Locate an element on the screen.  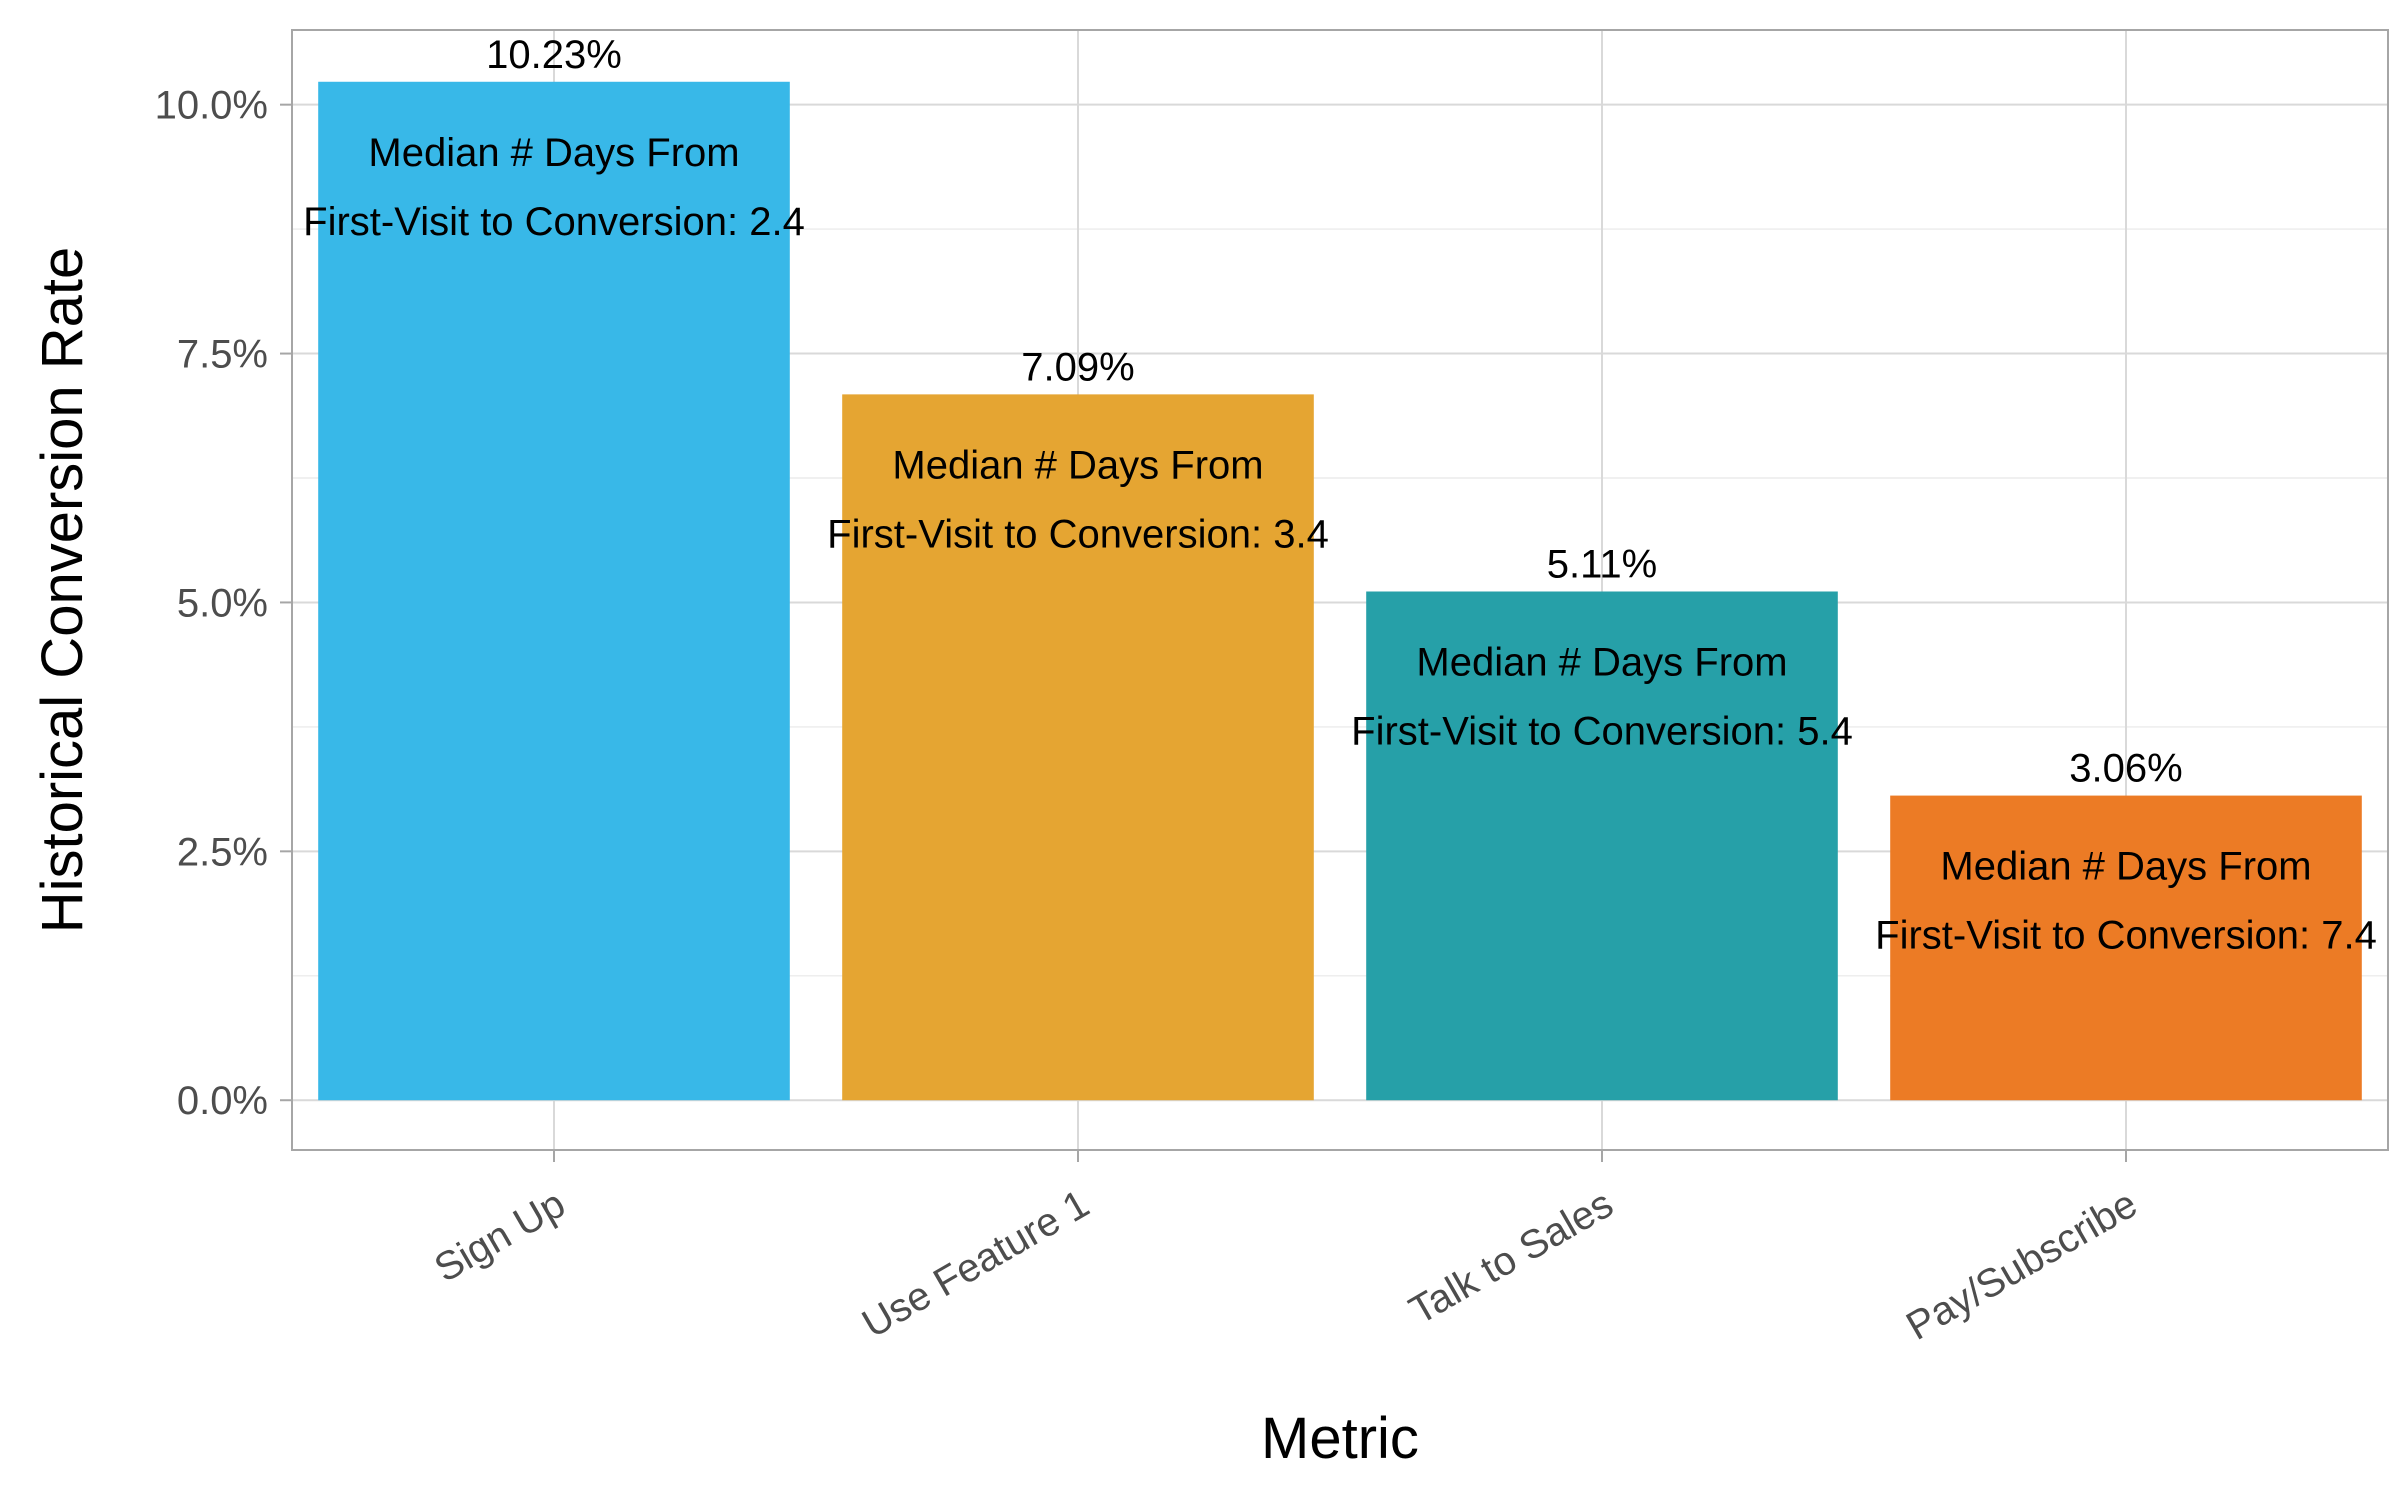
x-axis-title: Metric is located at coordinates (1340, 1438).